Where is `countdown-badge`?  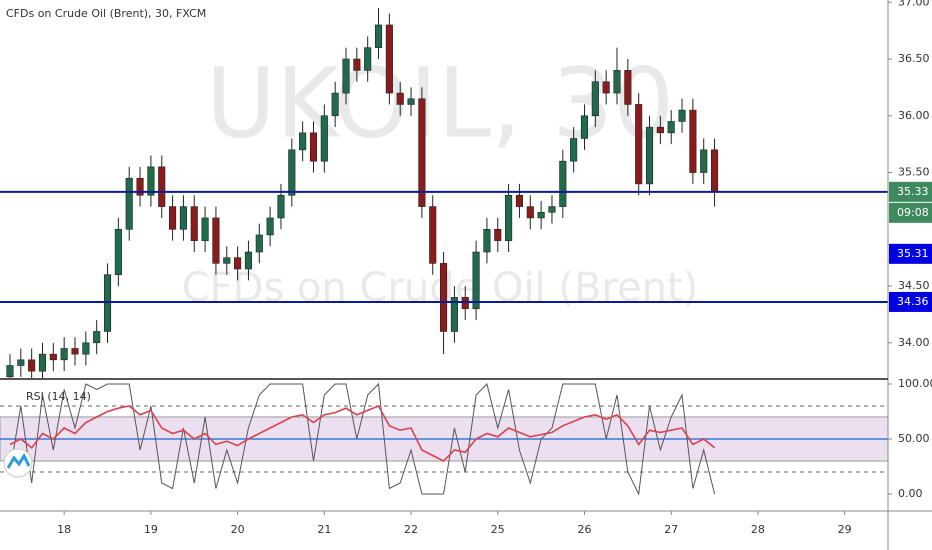 countdown-badge is located at coordinates (910, 212).